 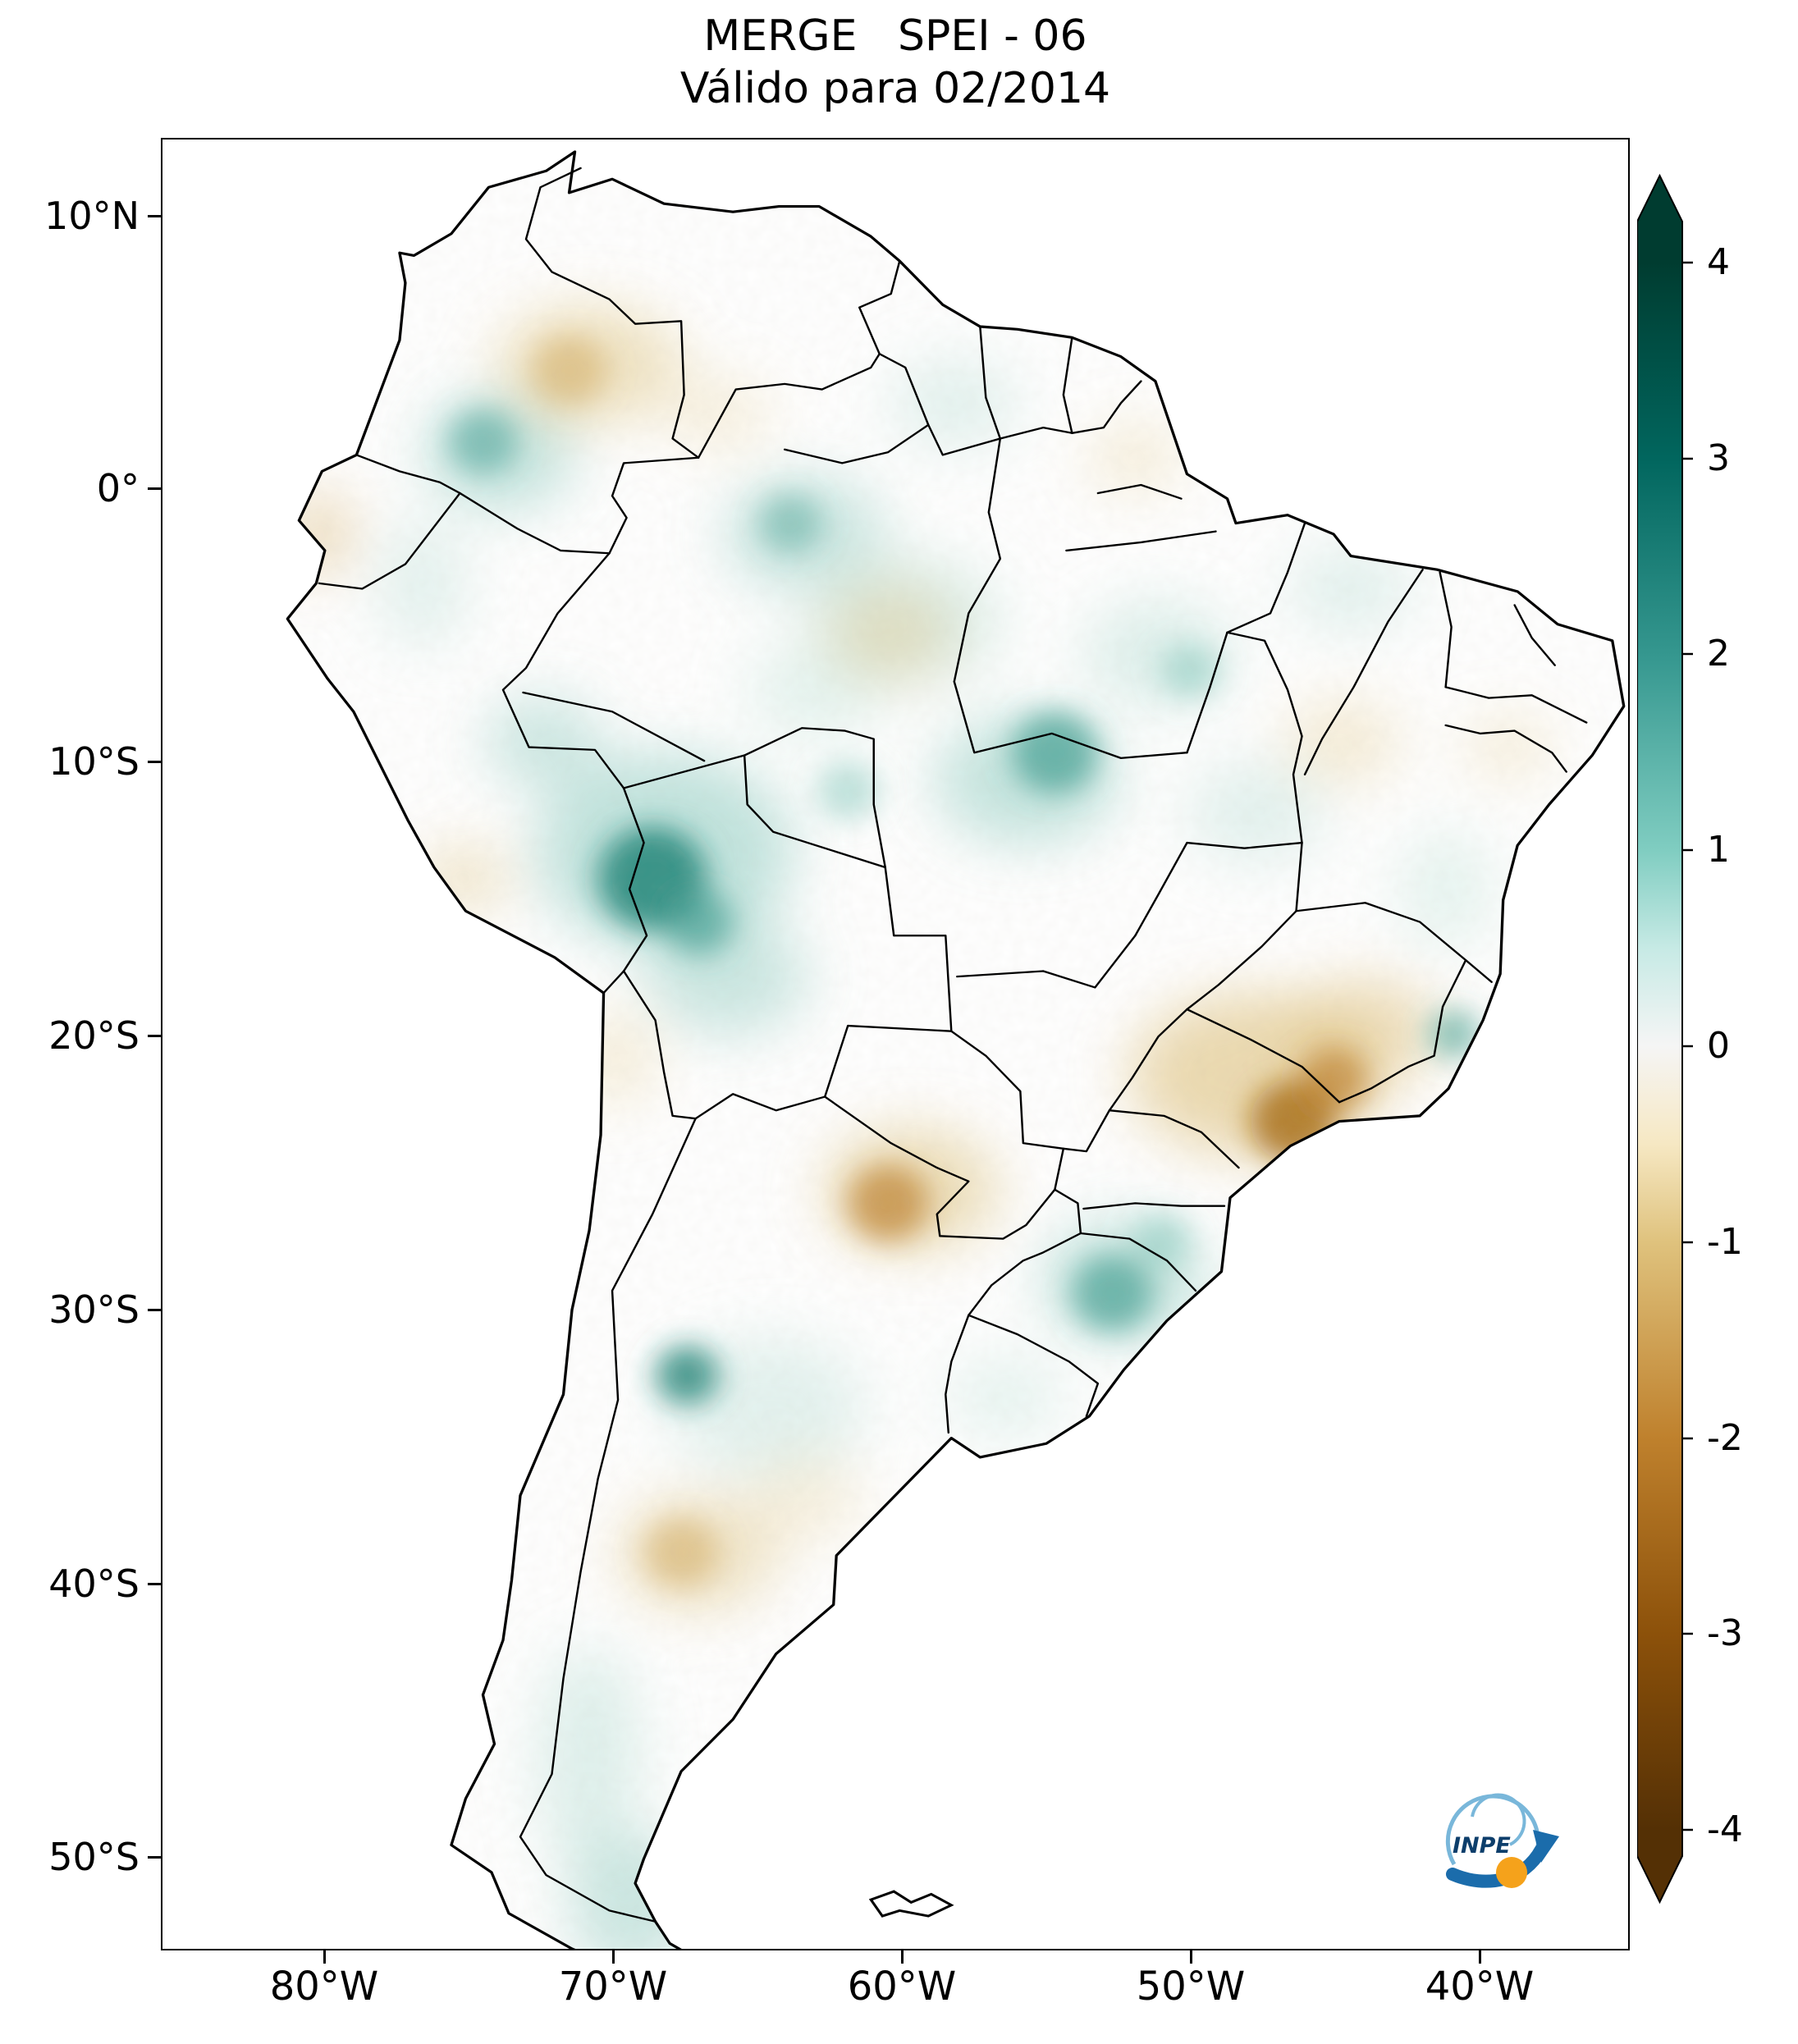 What do you see at coordinates (1511, 1872) in the screenshot?
I see `logo-orange-dot` at bounding box center [1511, 1872].